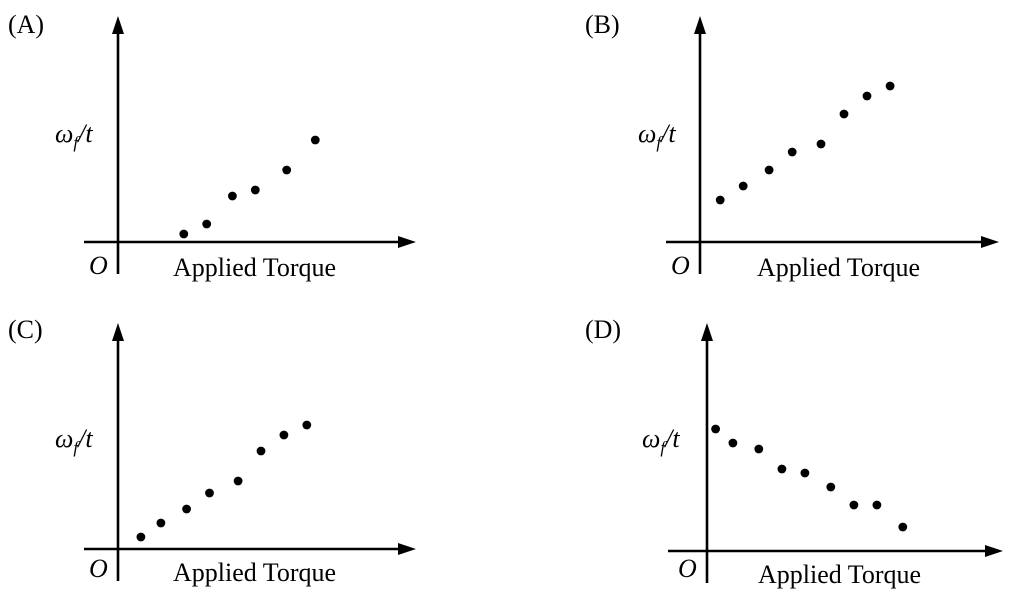  Describe the element at coordinates (603, 329) in the screenshot. I see `panel-label: (D)` at that location.